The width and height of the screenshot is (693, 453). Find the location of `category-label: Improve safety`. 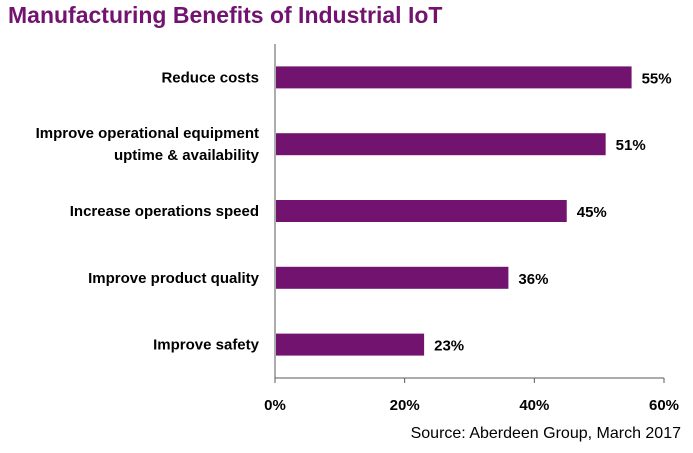

category-label: Improve safety is located at coordinates (206, 345).